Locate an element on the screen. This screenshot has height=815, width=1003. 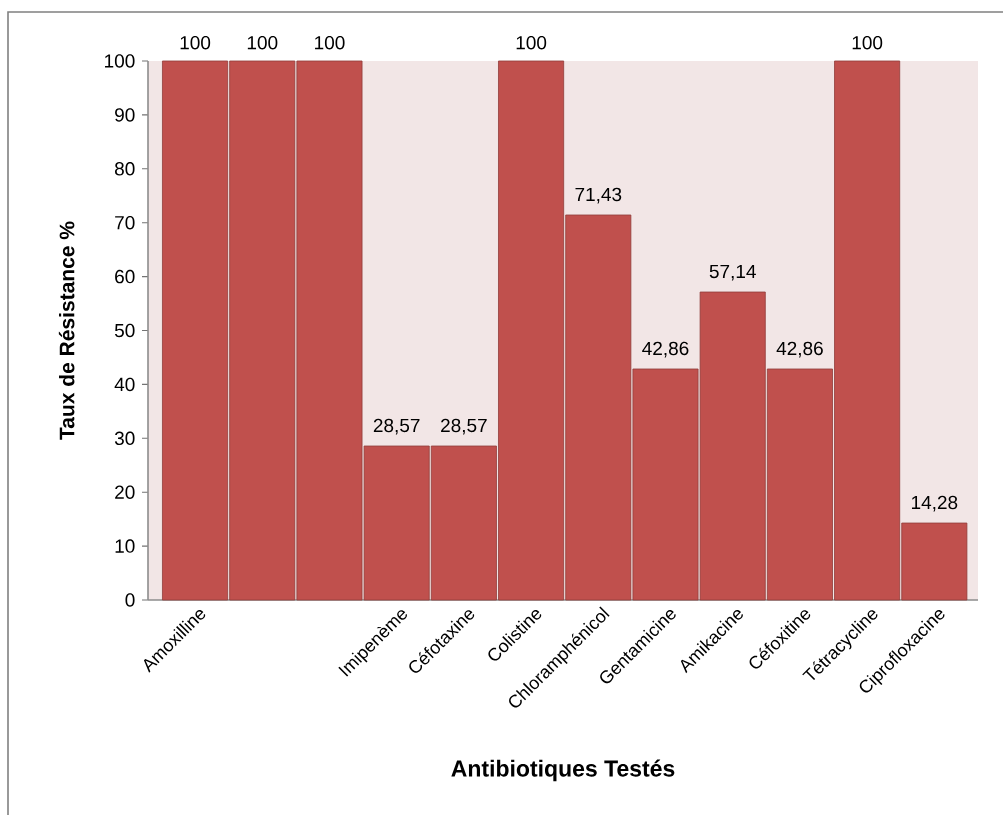
y-axis-title: Taux de Résistance % is located at coordinates (66, 330).